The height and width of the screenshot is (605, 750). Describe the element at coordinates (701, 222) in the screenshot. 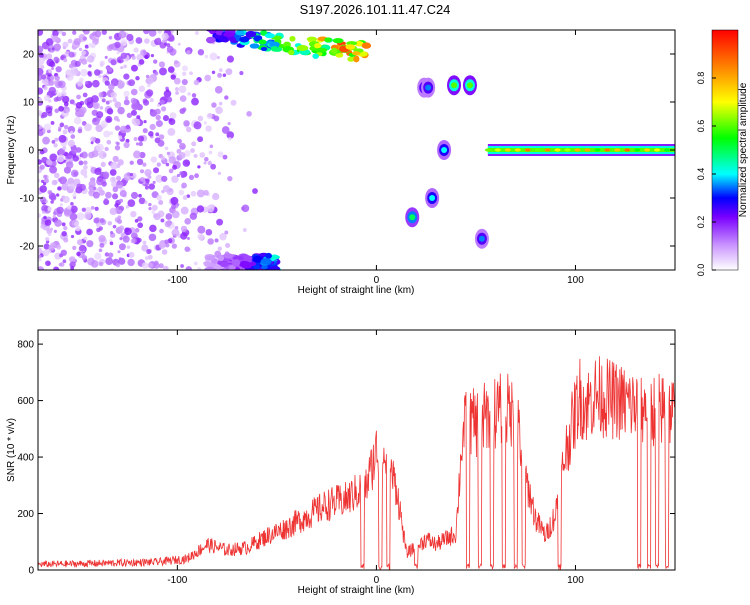

I see `colorbar-tick-label: 0.2` at that location.